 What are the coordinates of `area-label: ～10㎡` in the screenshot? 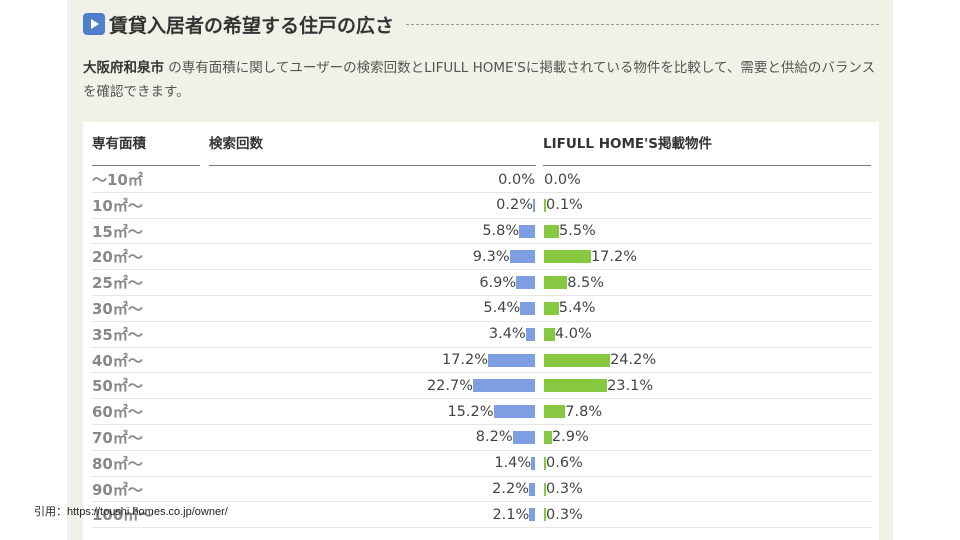 It's located at (117, 180).